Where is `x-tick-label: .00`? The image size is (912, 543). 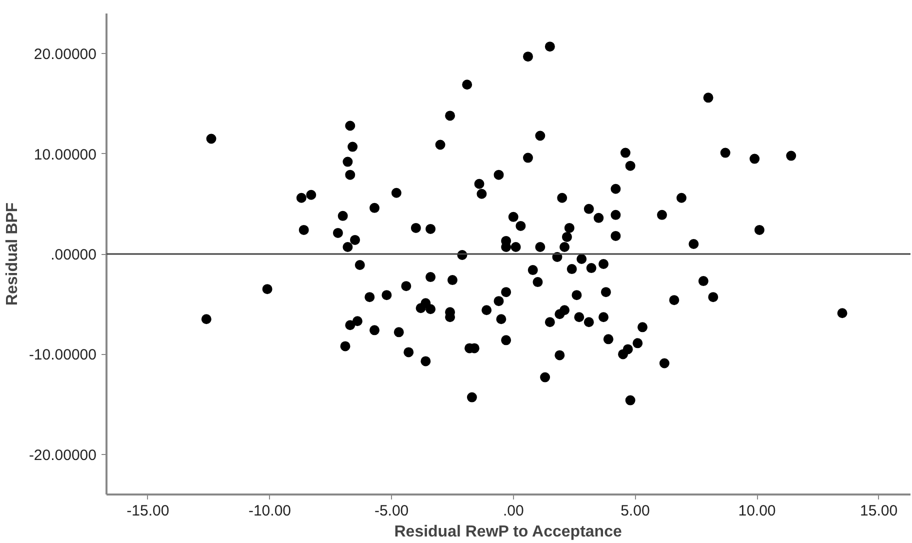 x-tick-label: .00 is located at coordinates (513, 511).